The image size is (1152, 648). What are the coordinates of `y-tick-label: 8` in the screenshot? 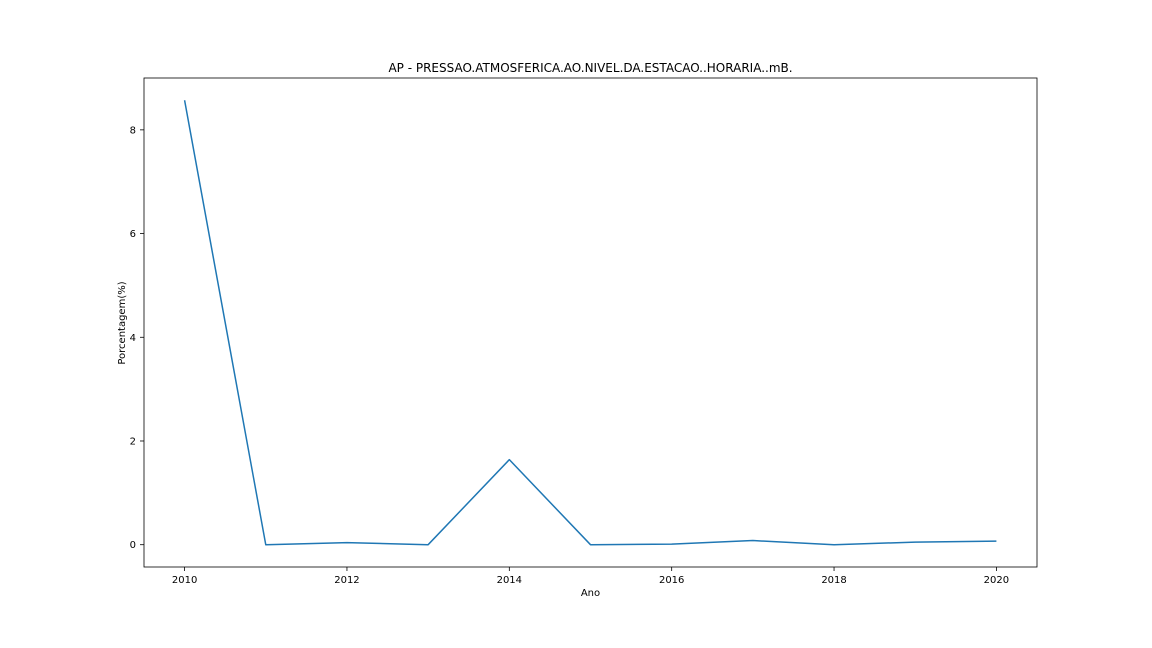 It's located at (133, 130).